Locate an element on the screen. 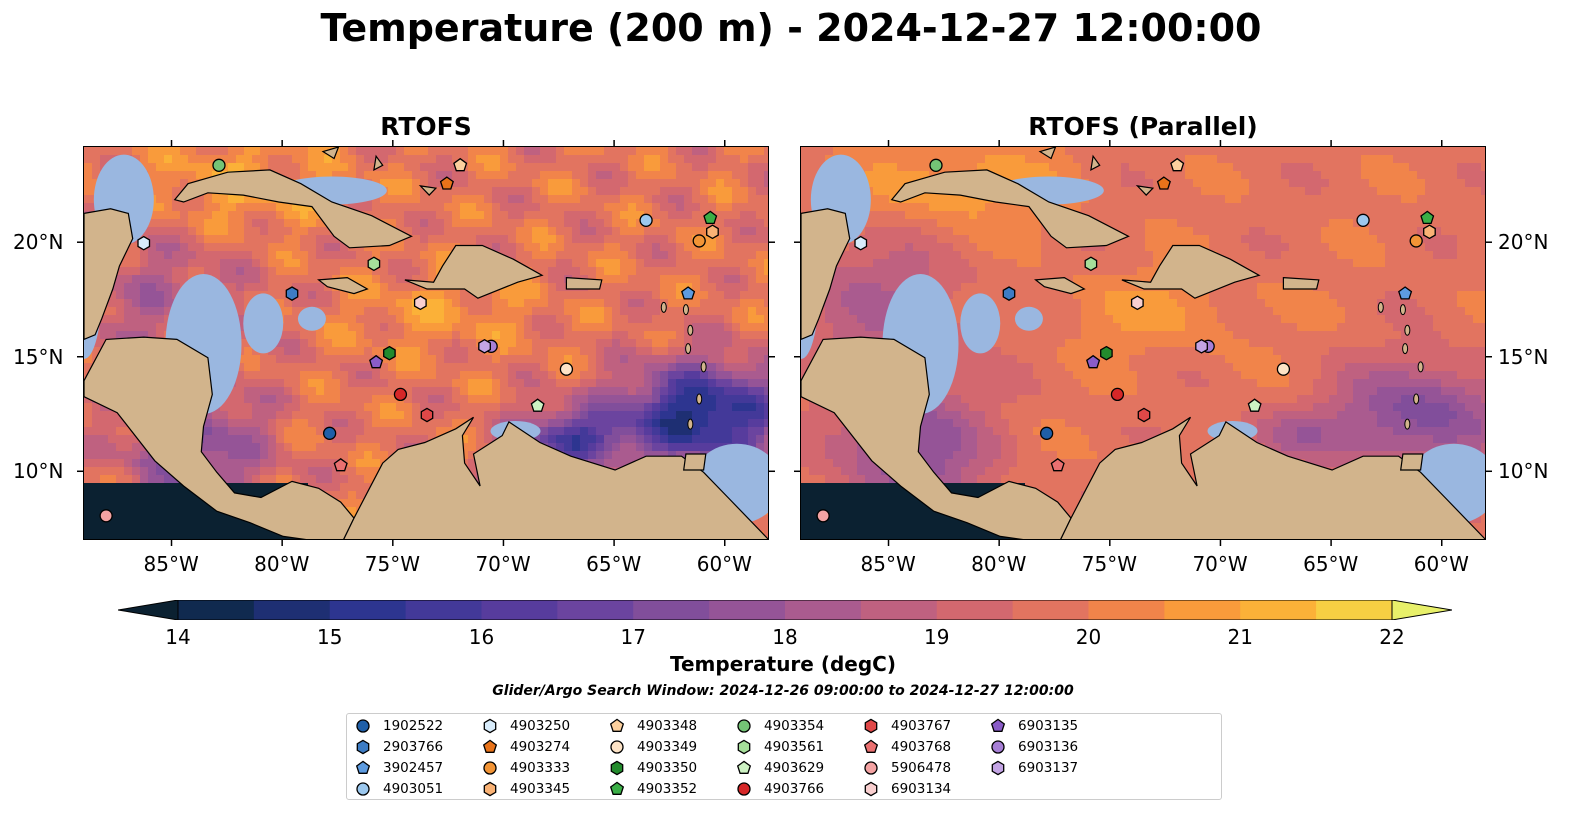 This screenshot has height=827, width=1582. lon-tick-label: 60°W is located at coordinates (724, 564).